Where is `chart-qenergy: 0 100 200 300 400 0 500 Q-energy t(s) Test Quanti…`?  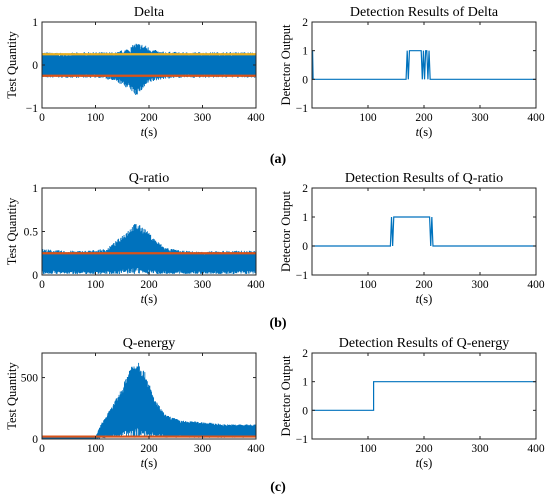
chart-qenergy: 0 100 200 300 400 0 500 Q-energy t(s) Test Quanti… is located at coordinates (135, 403).